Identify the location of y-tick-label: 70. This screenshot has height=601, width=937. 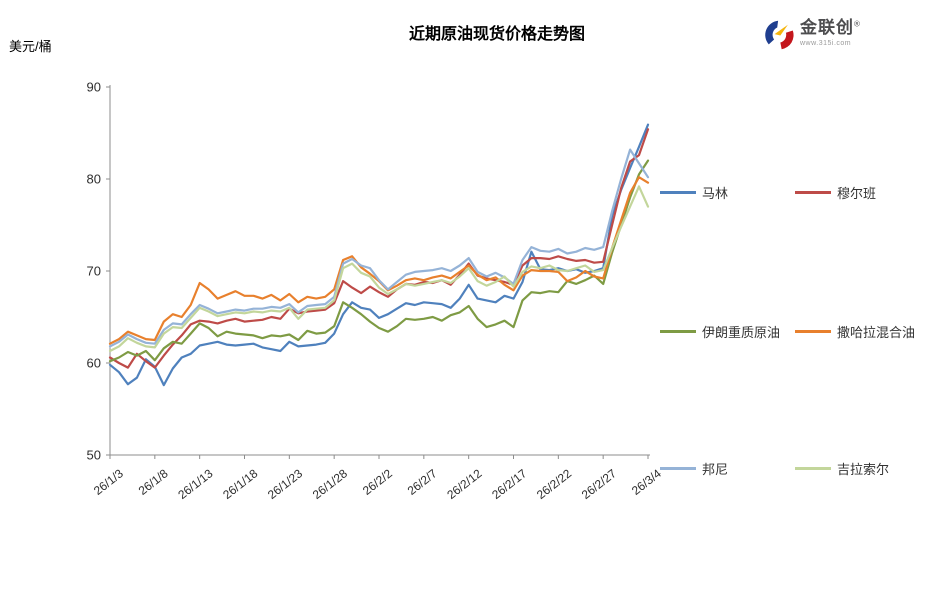
(94, 271).